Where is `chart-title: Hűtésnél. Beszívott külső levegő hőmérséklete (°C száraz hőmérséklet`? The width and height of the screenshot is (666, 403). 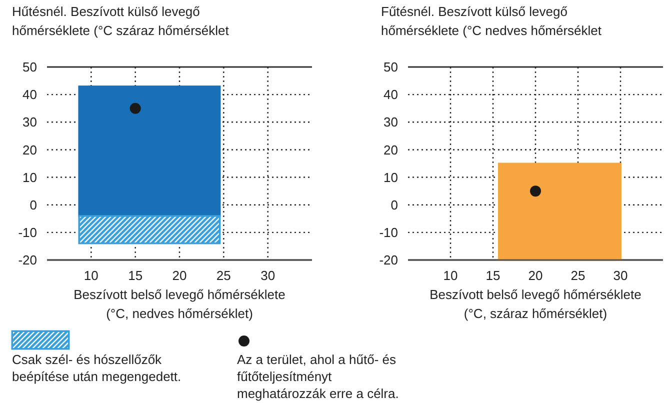
chart-title: Hűtésnél. Beszívott külső levegő hőmérséklete (°C száraz hőmérséklet is located at coordinates (121, 21).